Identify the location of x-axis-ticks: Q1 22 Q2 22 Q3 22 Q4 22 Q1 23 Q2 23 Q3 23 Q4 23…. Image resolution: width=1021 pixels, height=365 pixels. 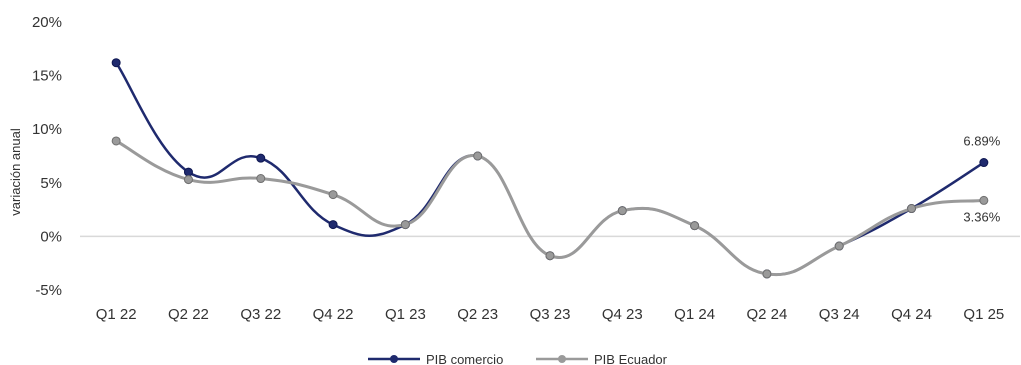
(550, 314).